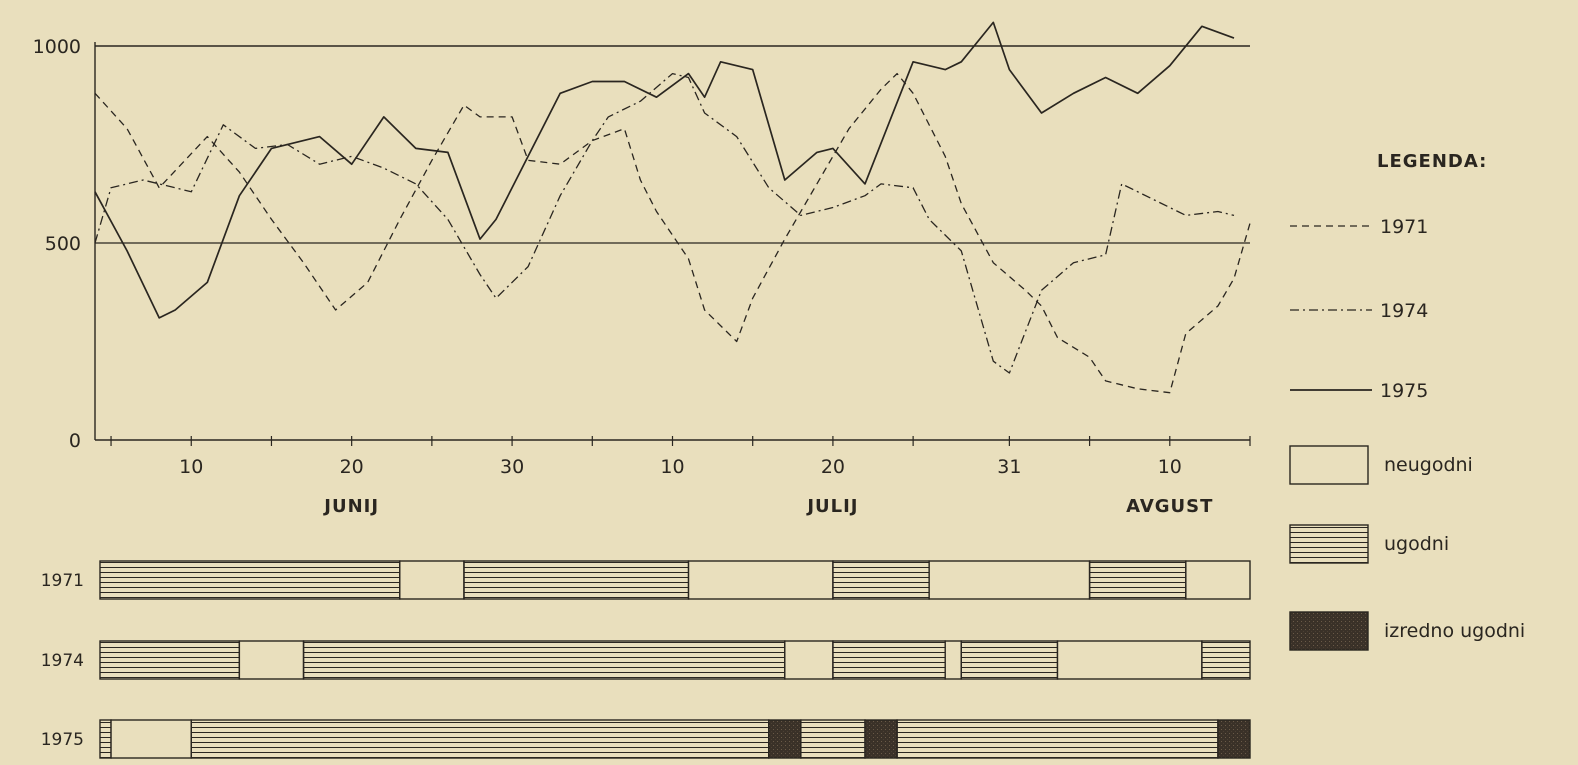 This screenshot has width=1578, height=765. I want to click on legend-box-label: ugodni, so click(1416, 544).